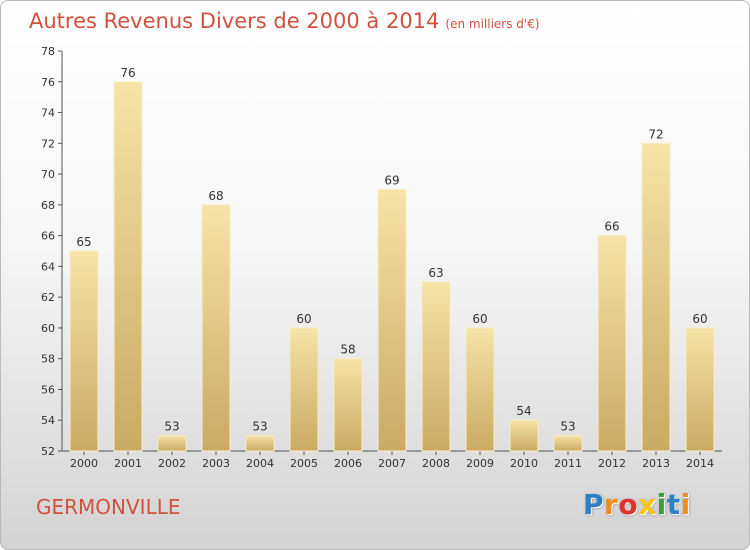 This screenshot has width=750, height=550. Describe the element at coordinates (628, 504) in the screenshot. I see `logo-letter: o` at that location.